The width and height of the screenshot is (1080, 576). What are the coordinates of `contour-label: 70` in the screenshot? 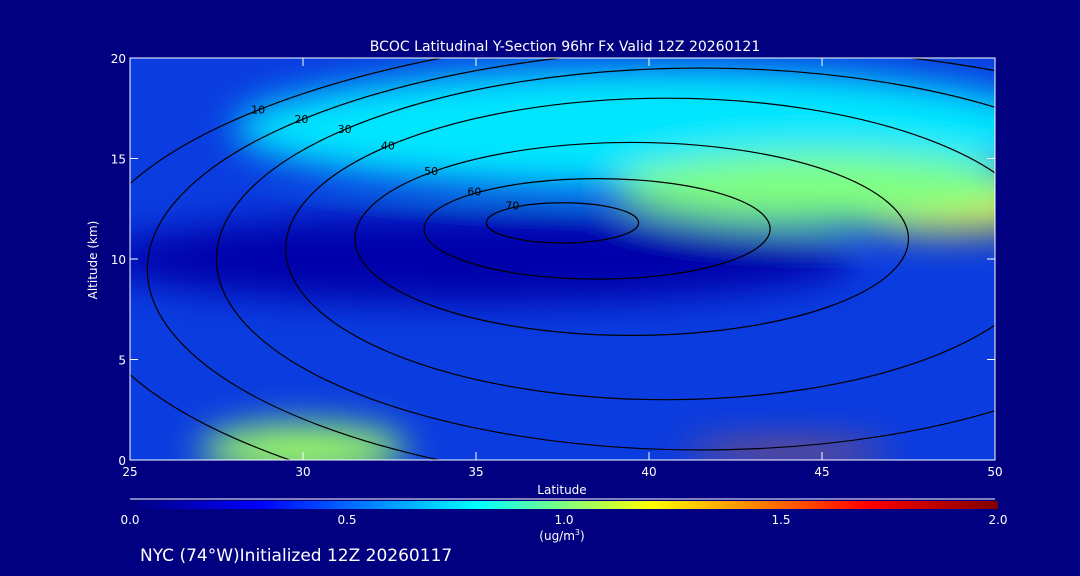 It's located at (512, 206).